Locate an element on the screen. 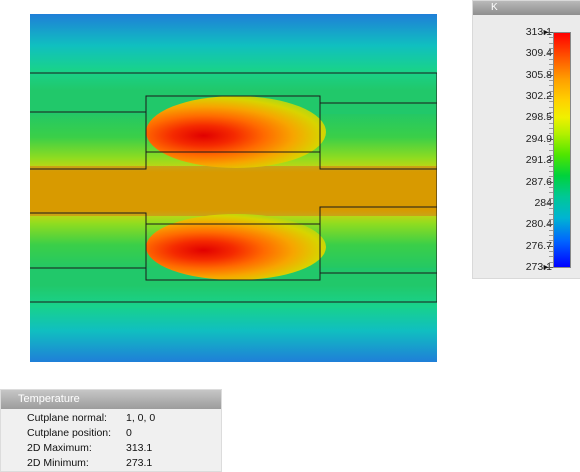 This screenshot has height=472, width=580. info-panel-header: Temperature is located at coordinates (111, 399).